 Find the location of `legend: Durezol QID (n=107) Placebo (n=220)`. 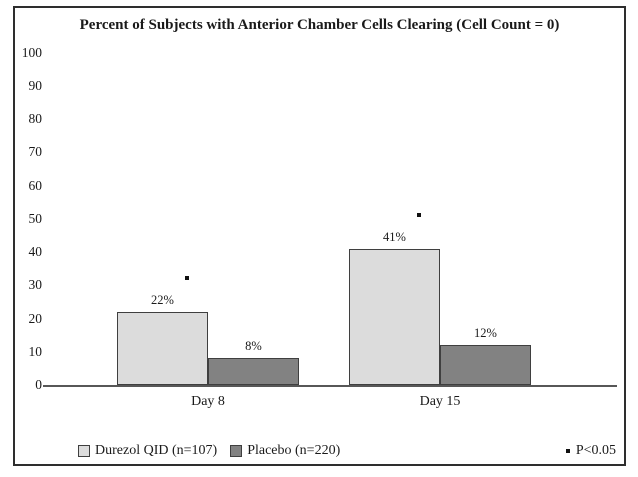

legend: Durezol QID (n=107) Placebo (n=220) is located at coordinates (209, 450).